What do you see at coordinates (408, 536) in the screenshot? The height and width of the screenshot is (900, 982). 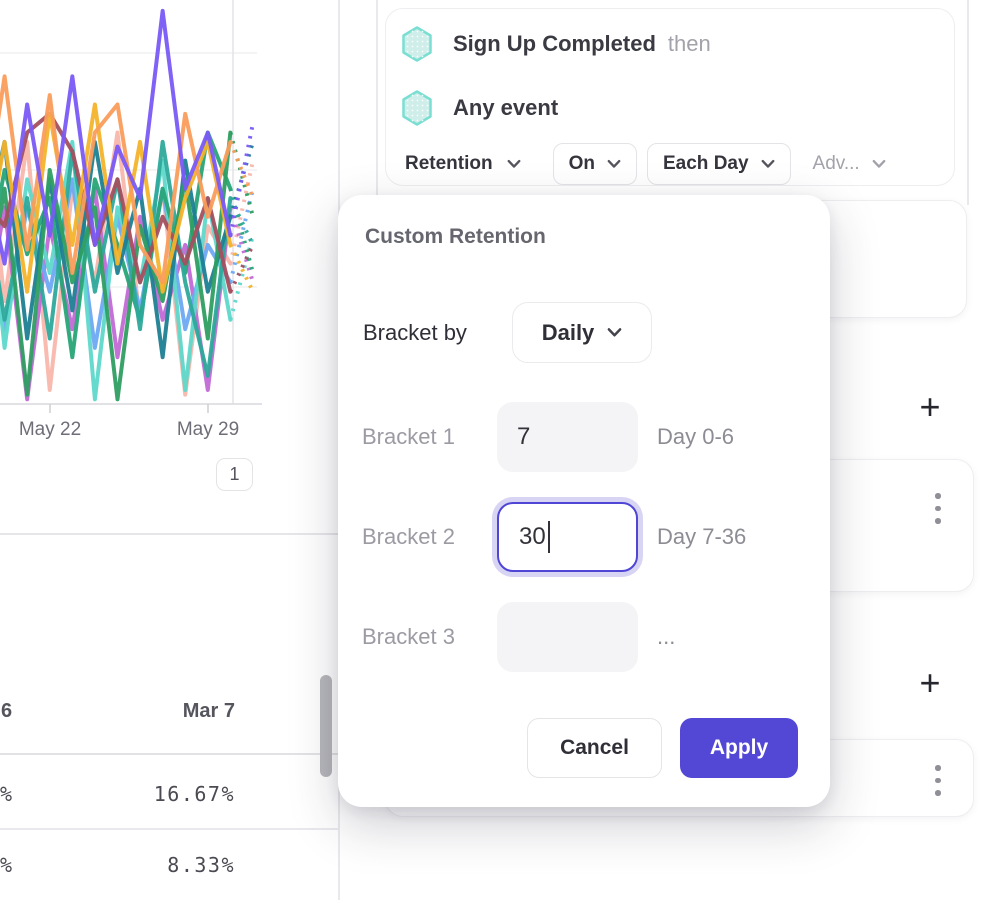 I see `bracket-2-label: Bracket 2` at bounding box center [408, 536].